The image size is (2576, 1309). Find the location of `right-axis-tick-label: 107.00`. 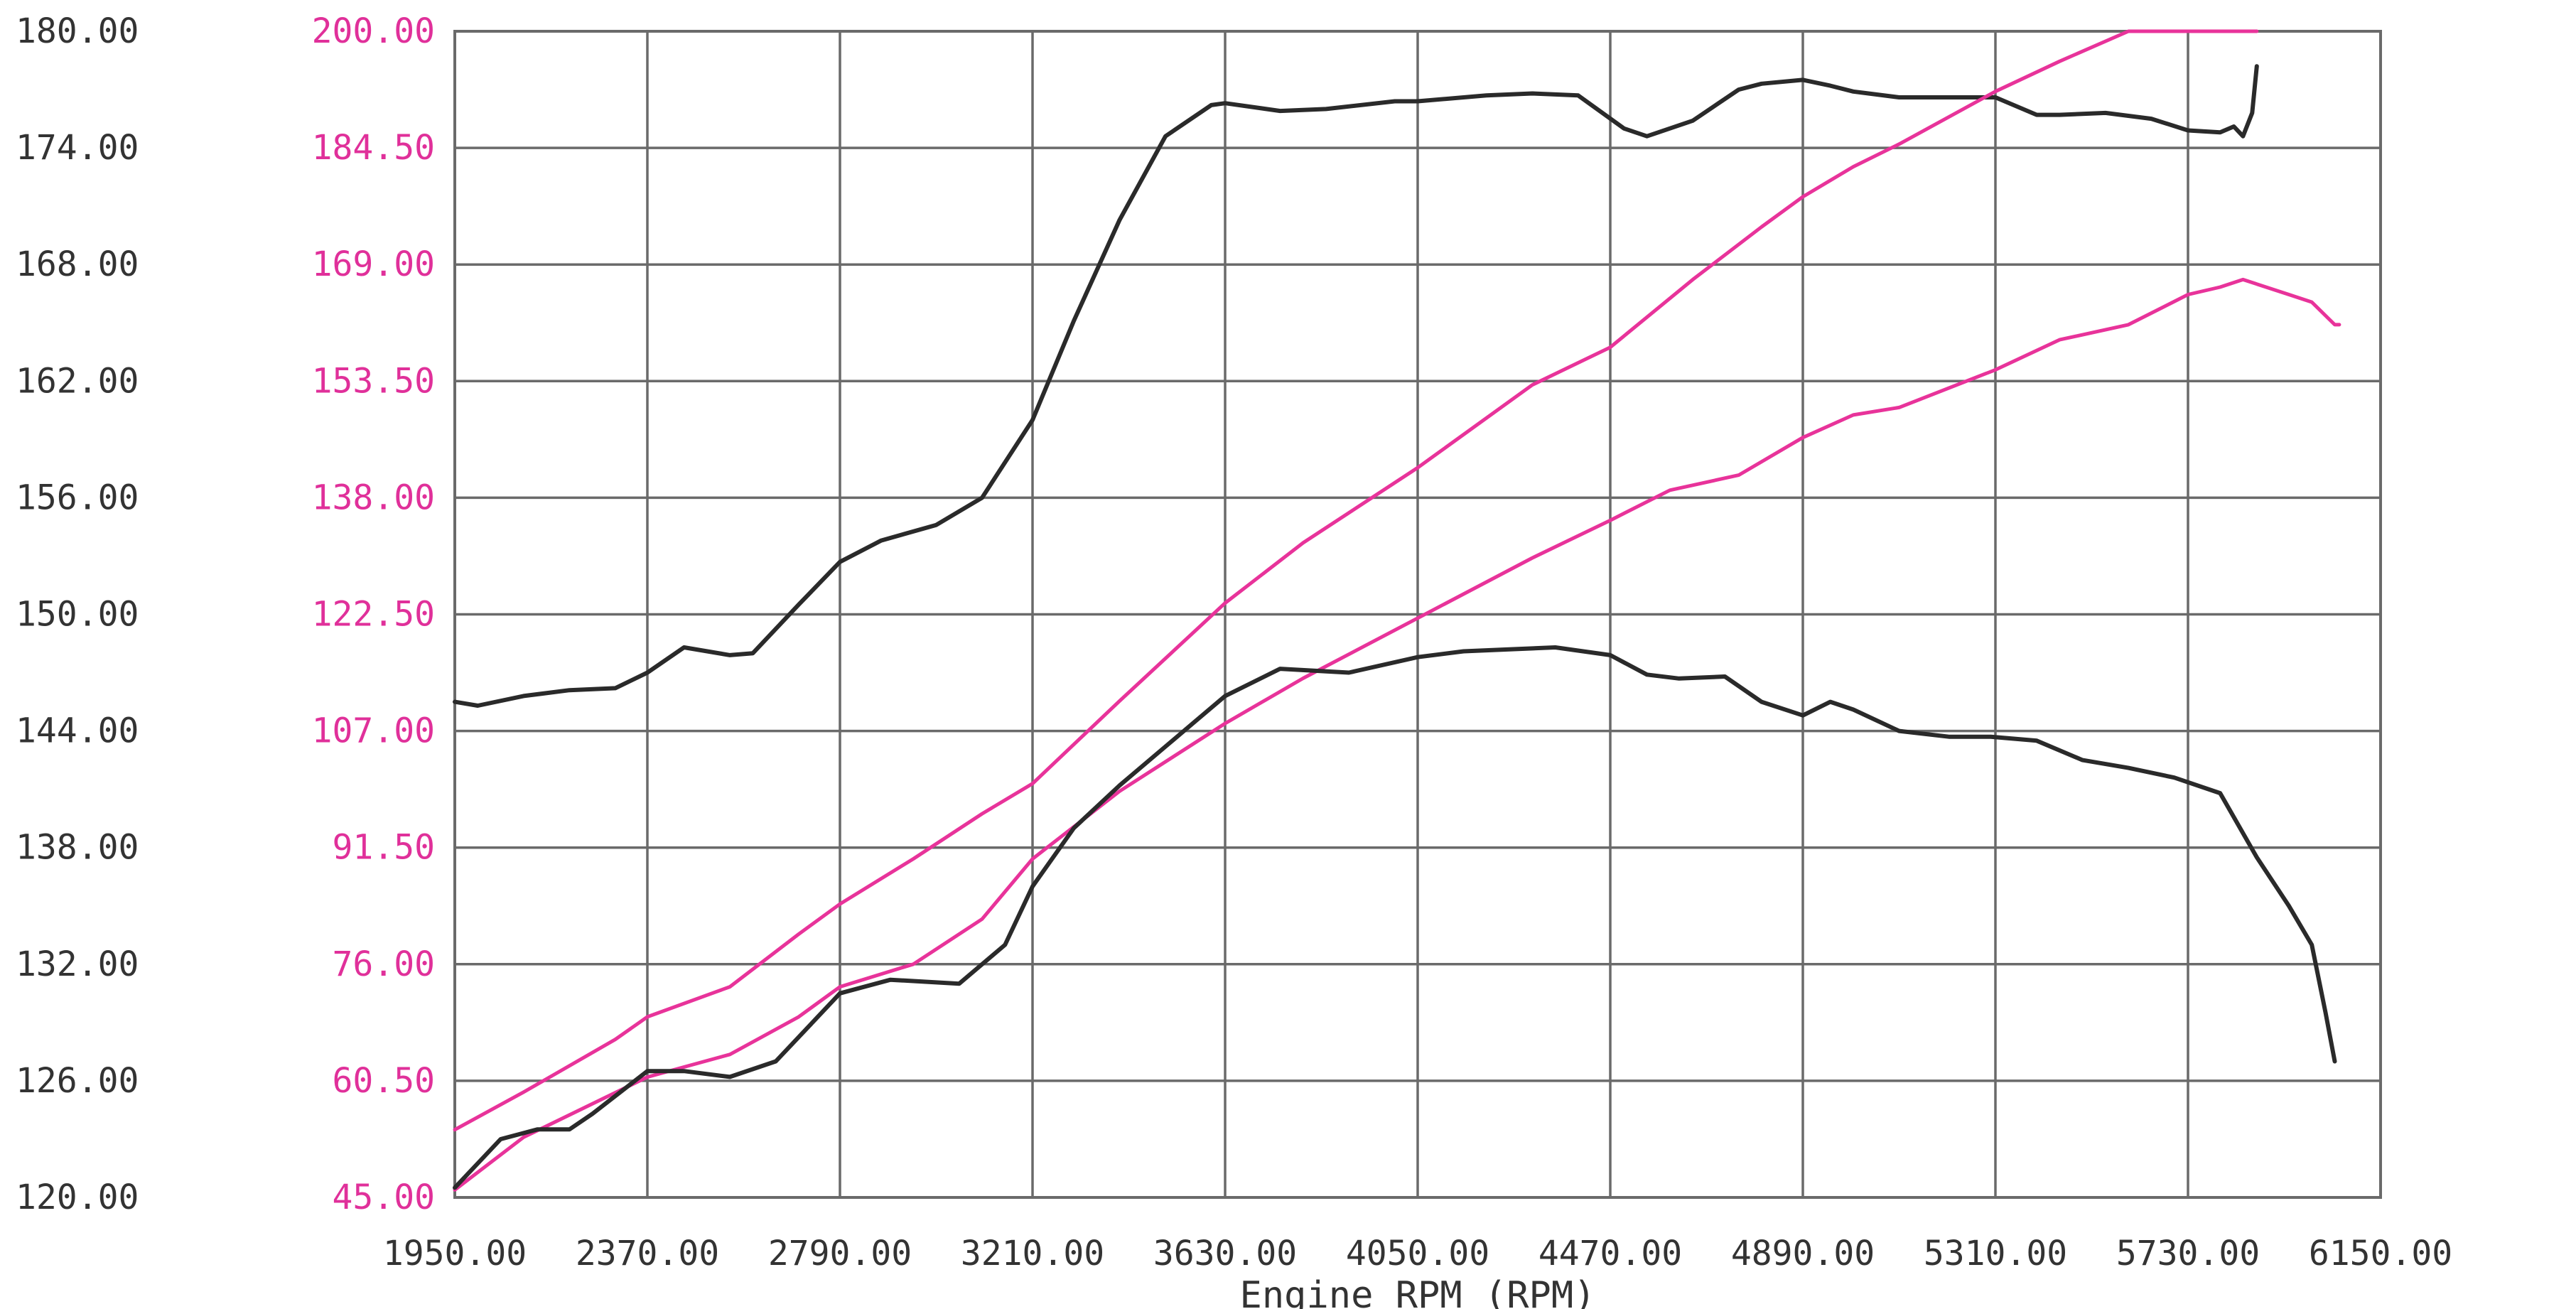

right-axis-tick-label: 107.00 is located at coordinates (373, 731).